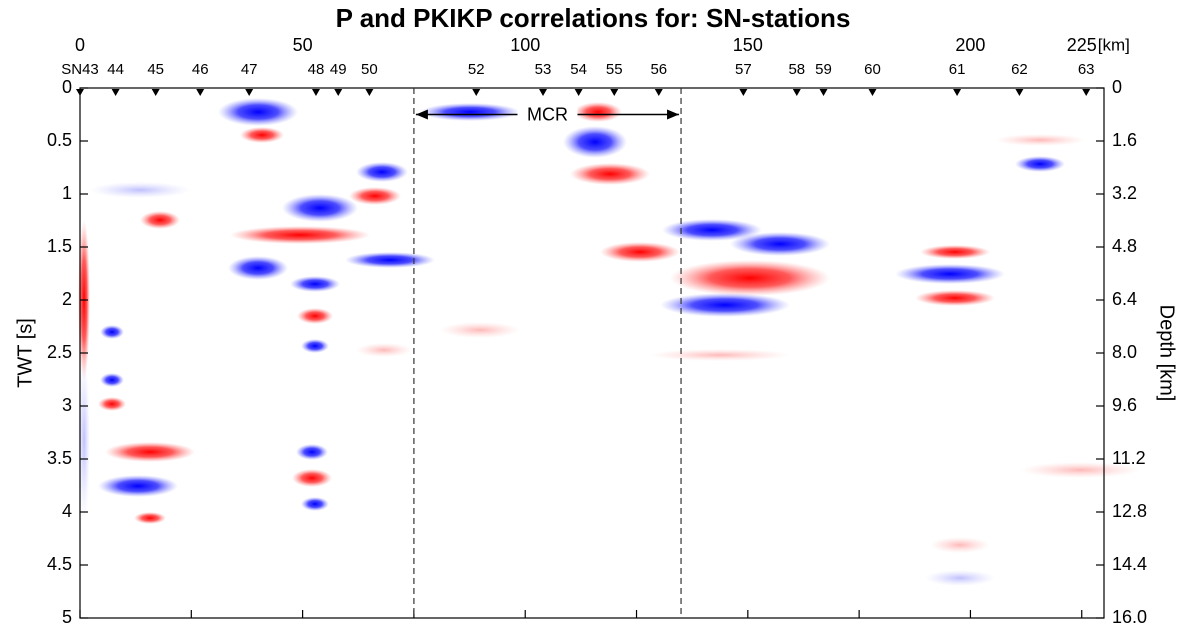 This screenshot has height=638, width=1186. Describe the element at coordinates (59, 564) in the screenshot. I see `y-tick-label: 4.5` at that location.